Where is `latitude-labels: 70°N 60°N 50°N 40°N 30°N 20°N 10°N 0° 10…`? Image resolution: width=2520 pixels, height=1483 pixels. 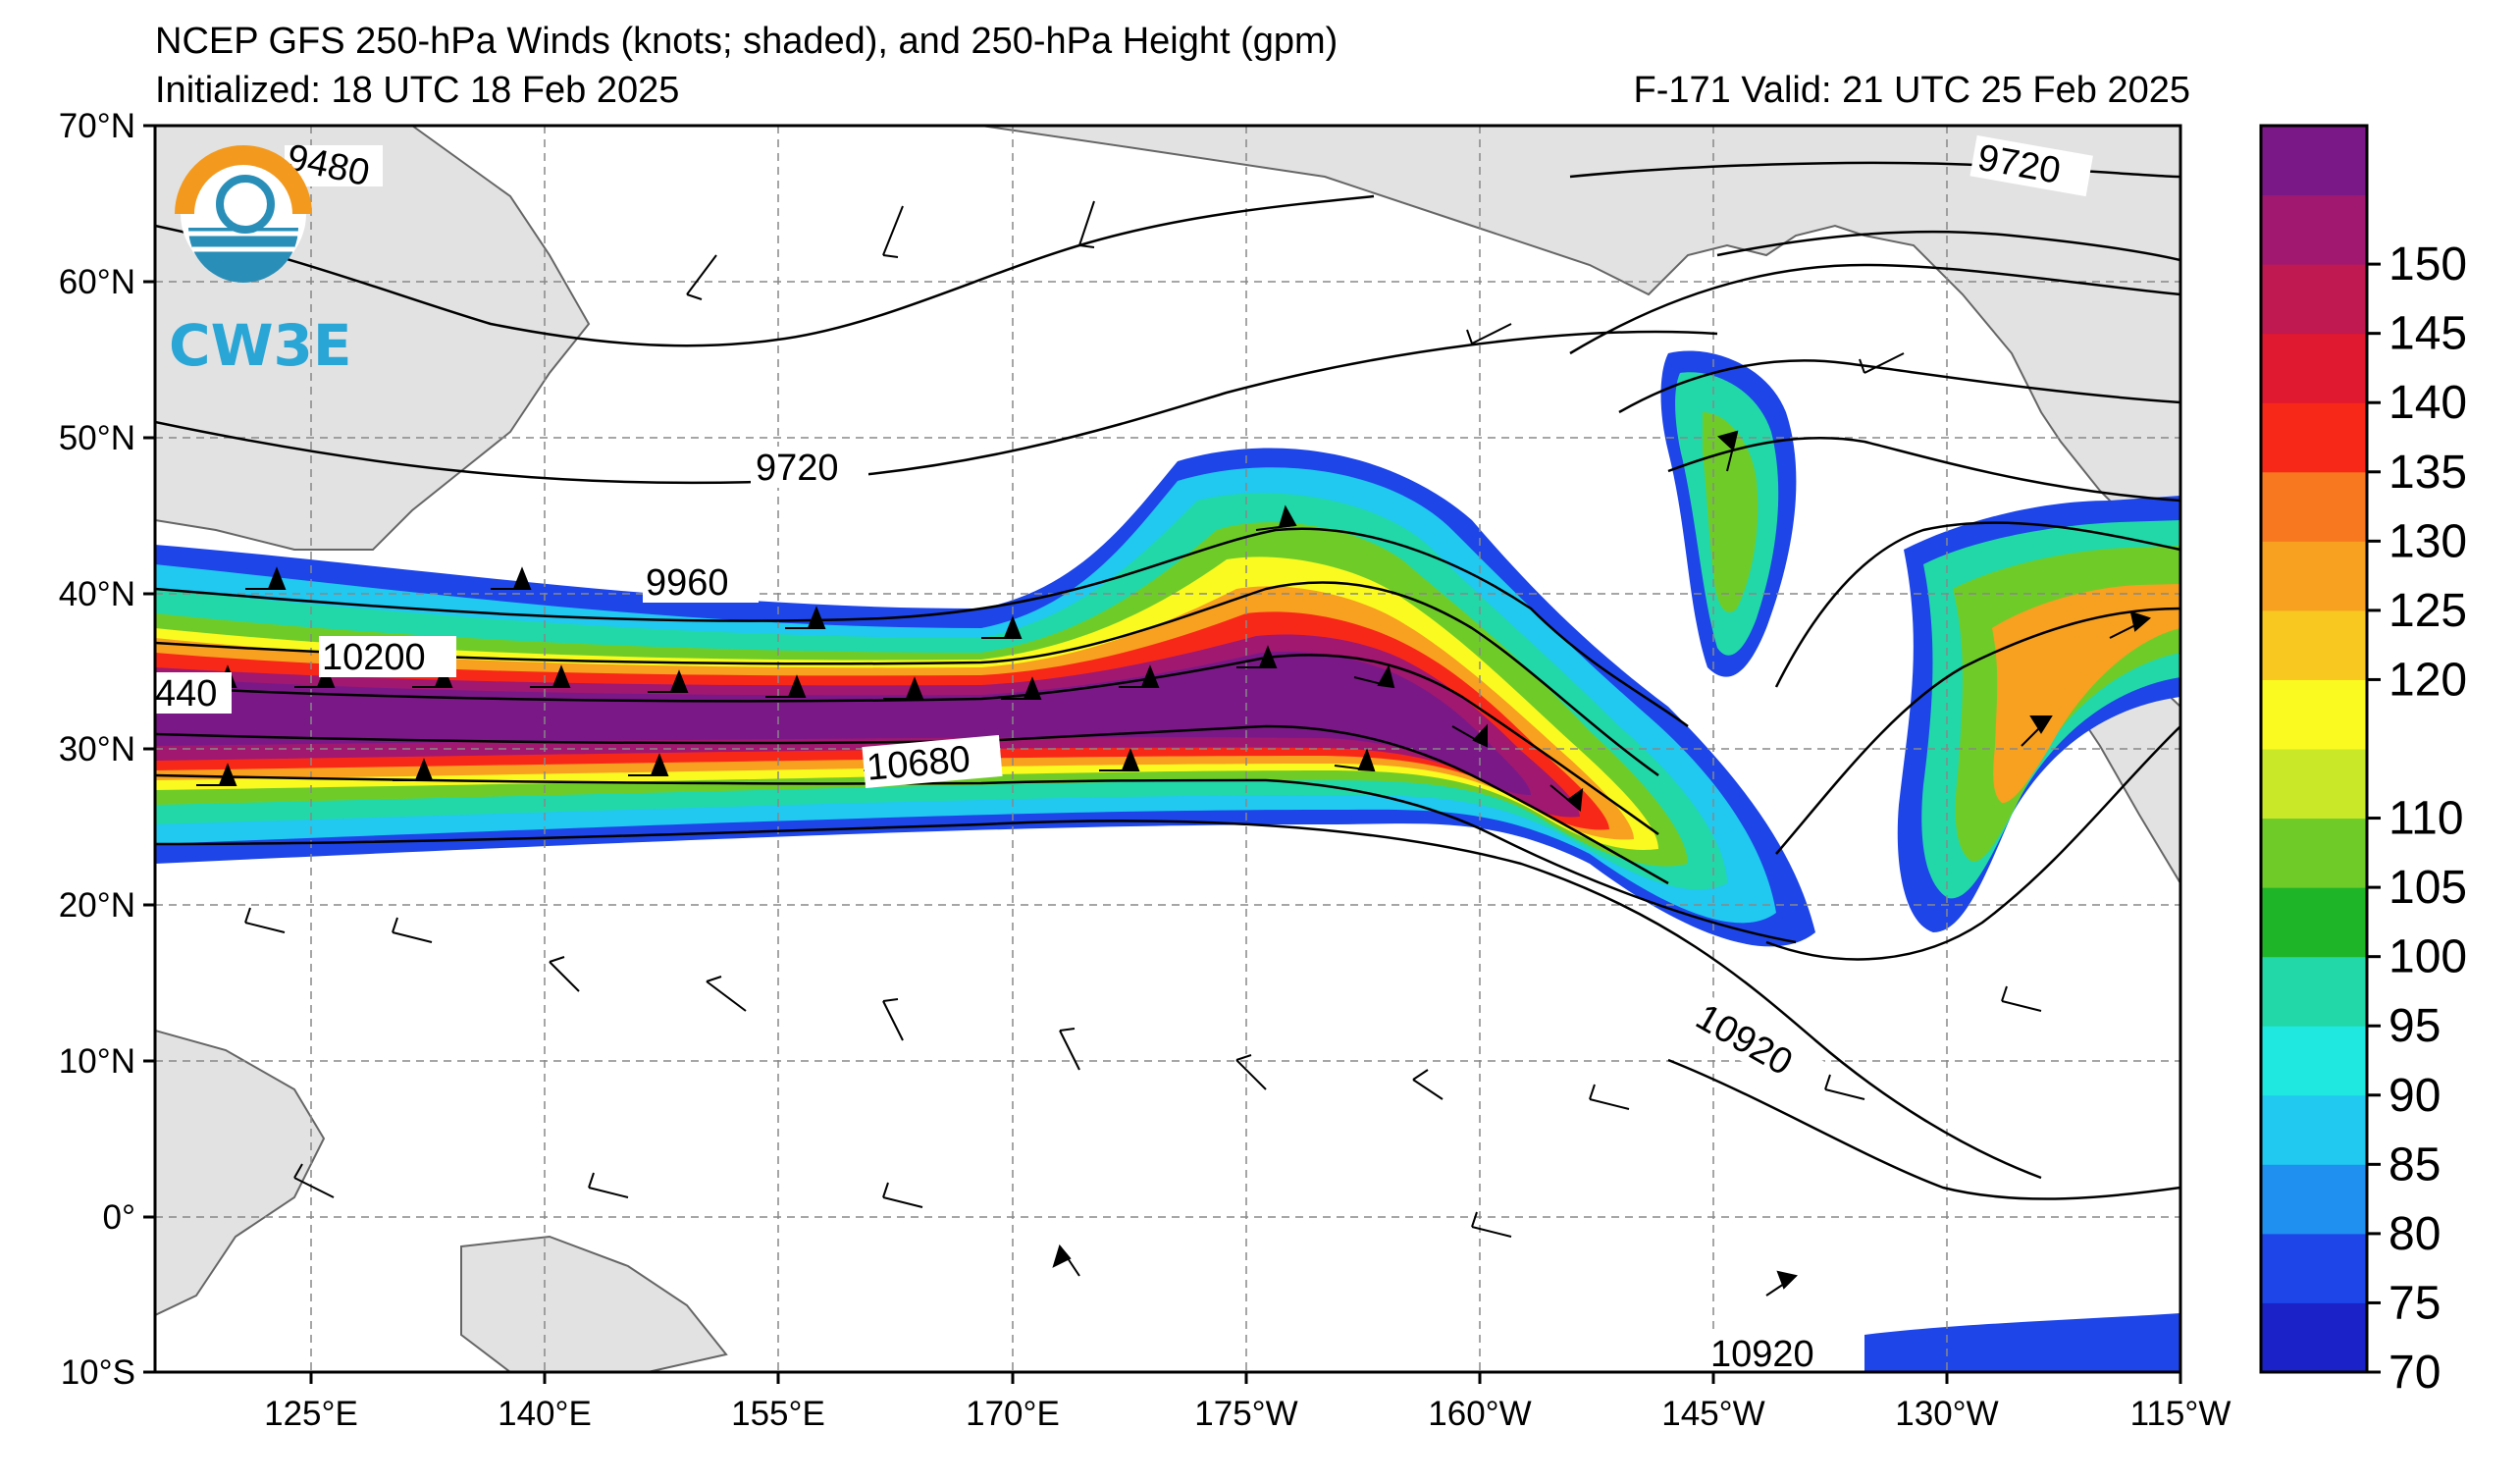
latitude-labels: 70°N 60°N 50°N 40°N 30°N 20°N 10°N 0° 10… is located at coordinates (97, 750).